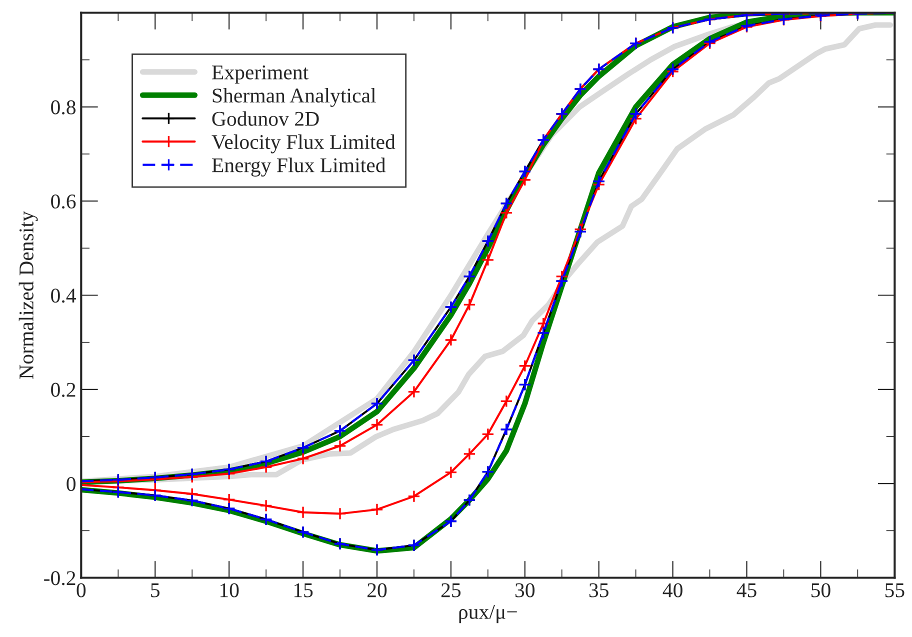 This screenshot has height=637, width=912. Describe the element at coordinates (63, 389) in the screenshot. I see `y-tick-label: 0.2` at that location.